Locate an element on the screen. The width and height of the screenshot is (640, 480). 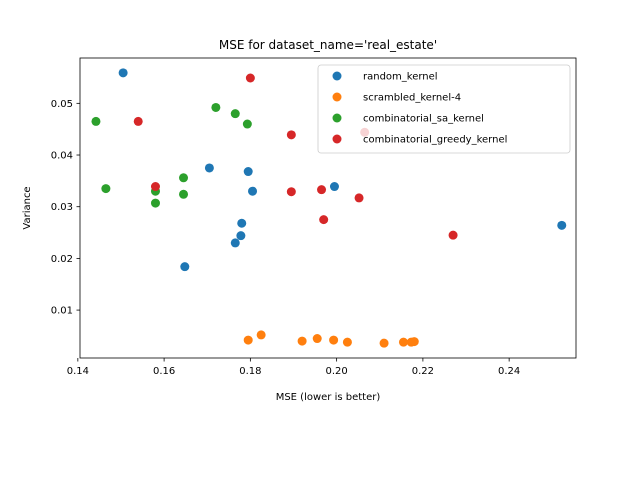
y-tick-label: 0.01 is located at coordinates (62, 311).